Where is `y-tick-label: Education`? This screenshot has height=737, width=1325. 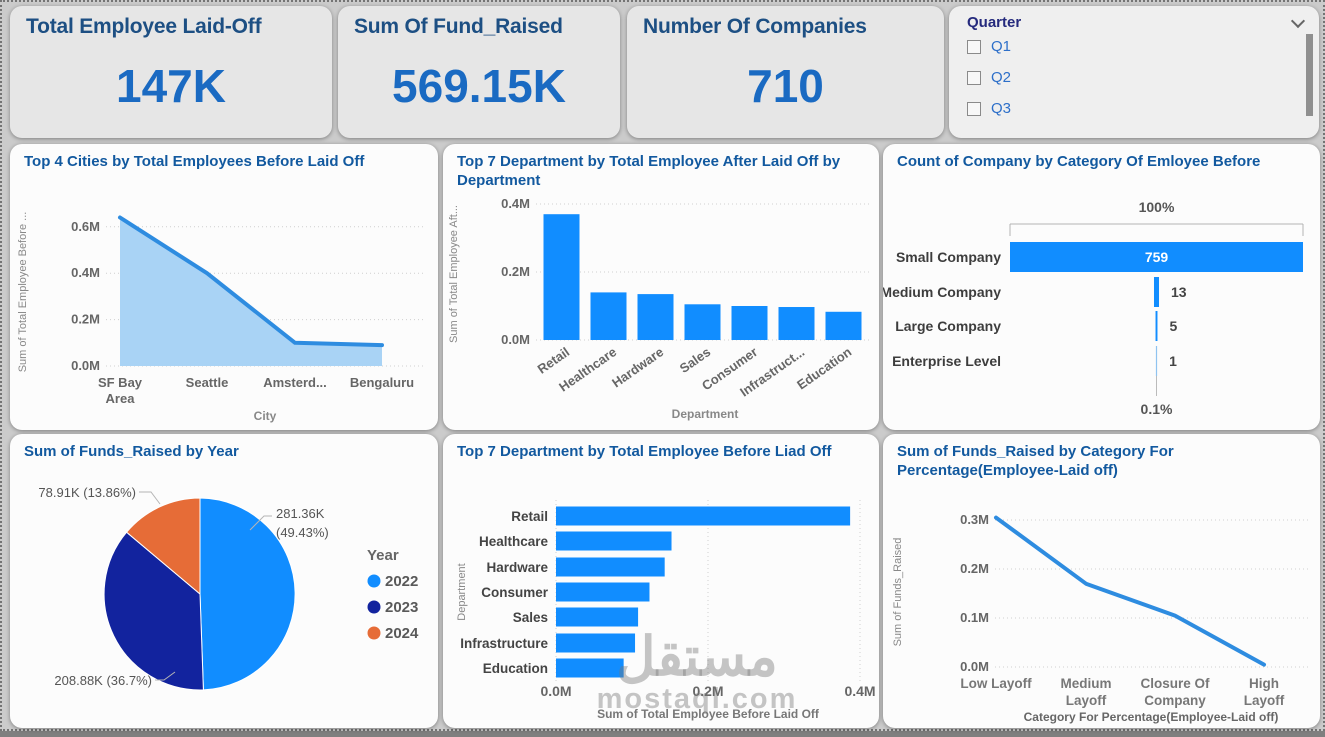
y-tick-label: Education is located at coordinates (515, 668).